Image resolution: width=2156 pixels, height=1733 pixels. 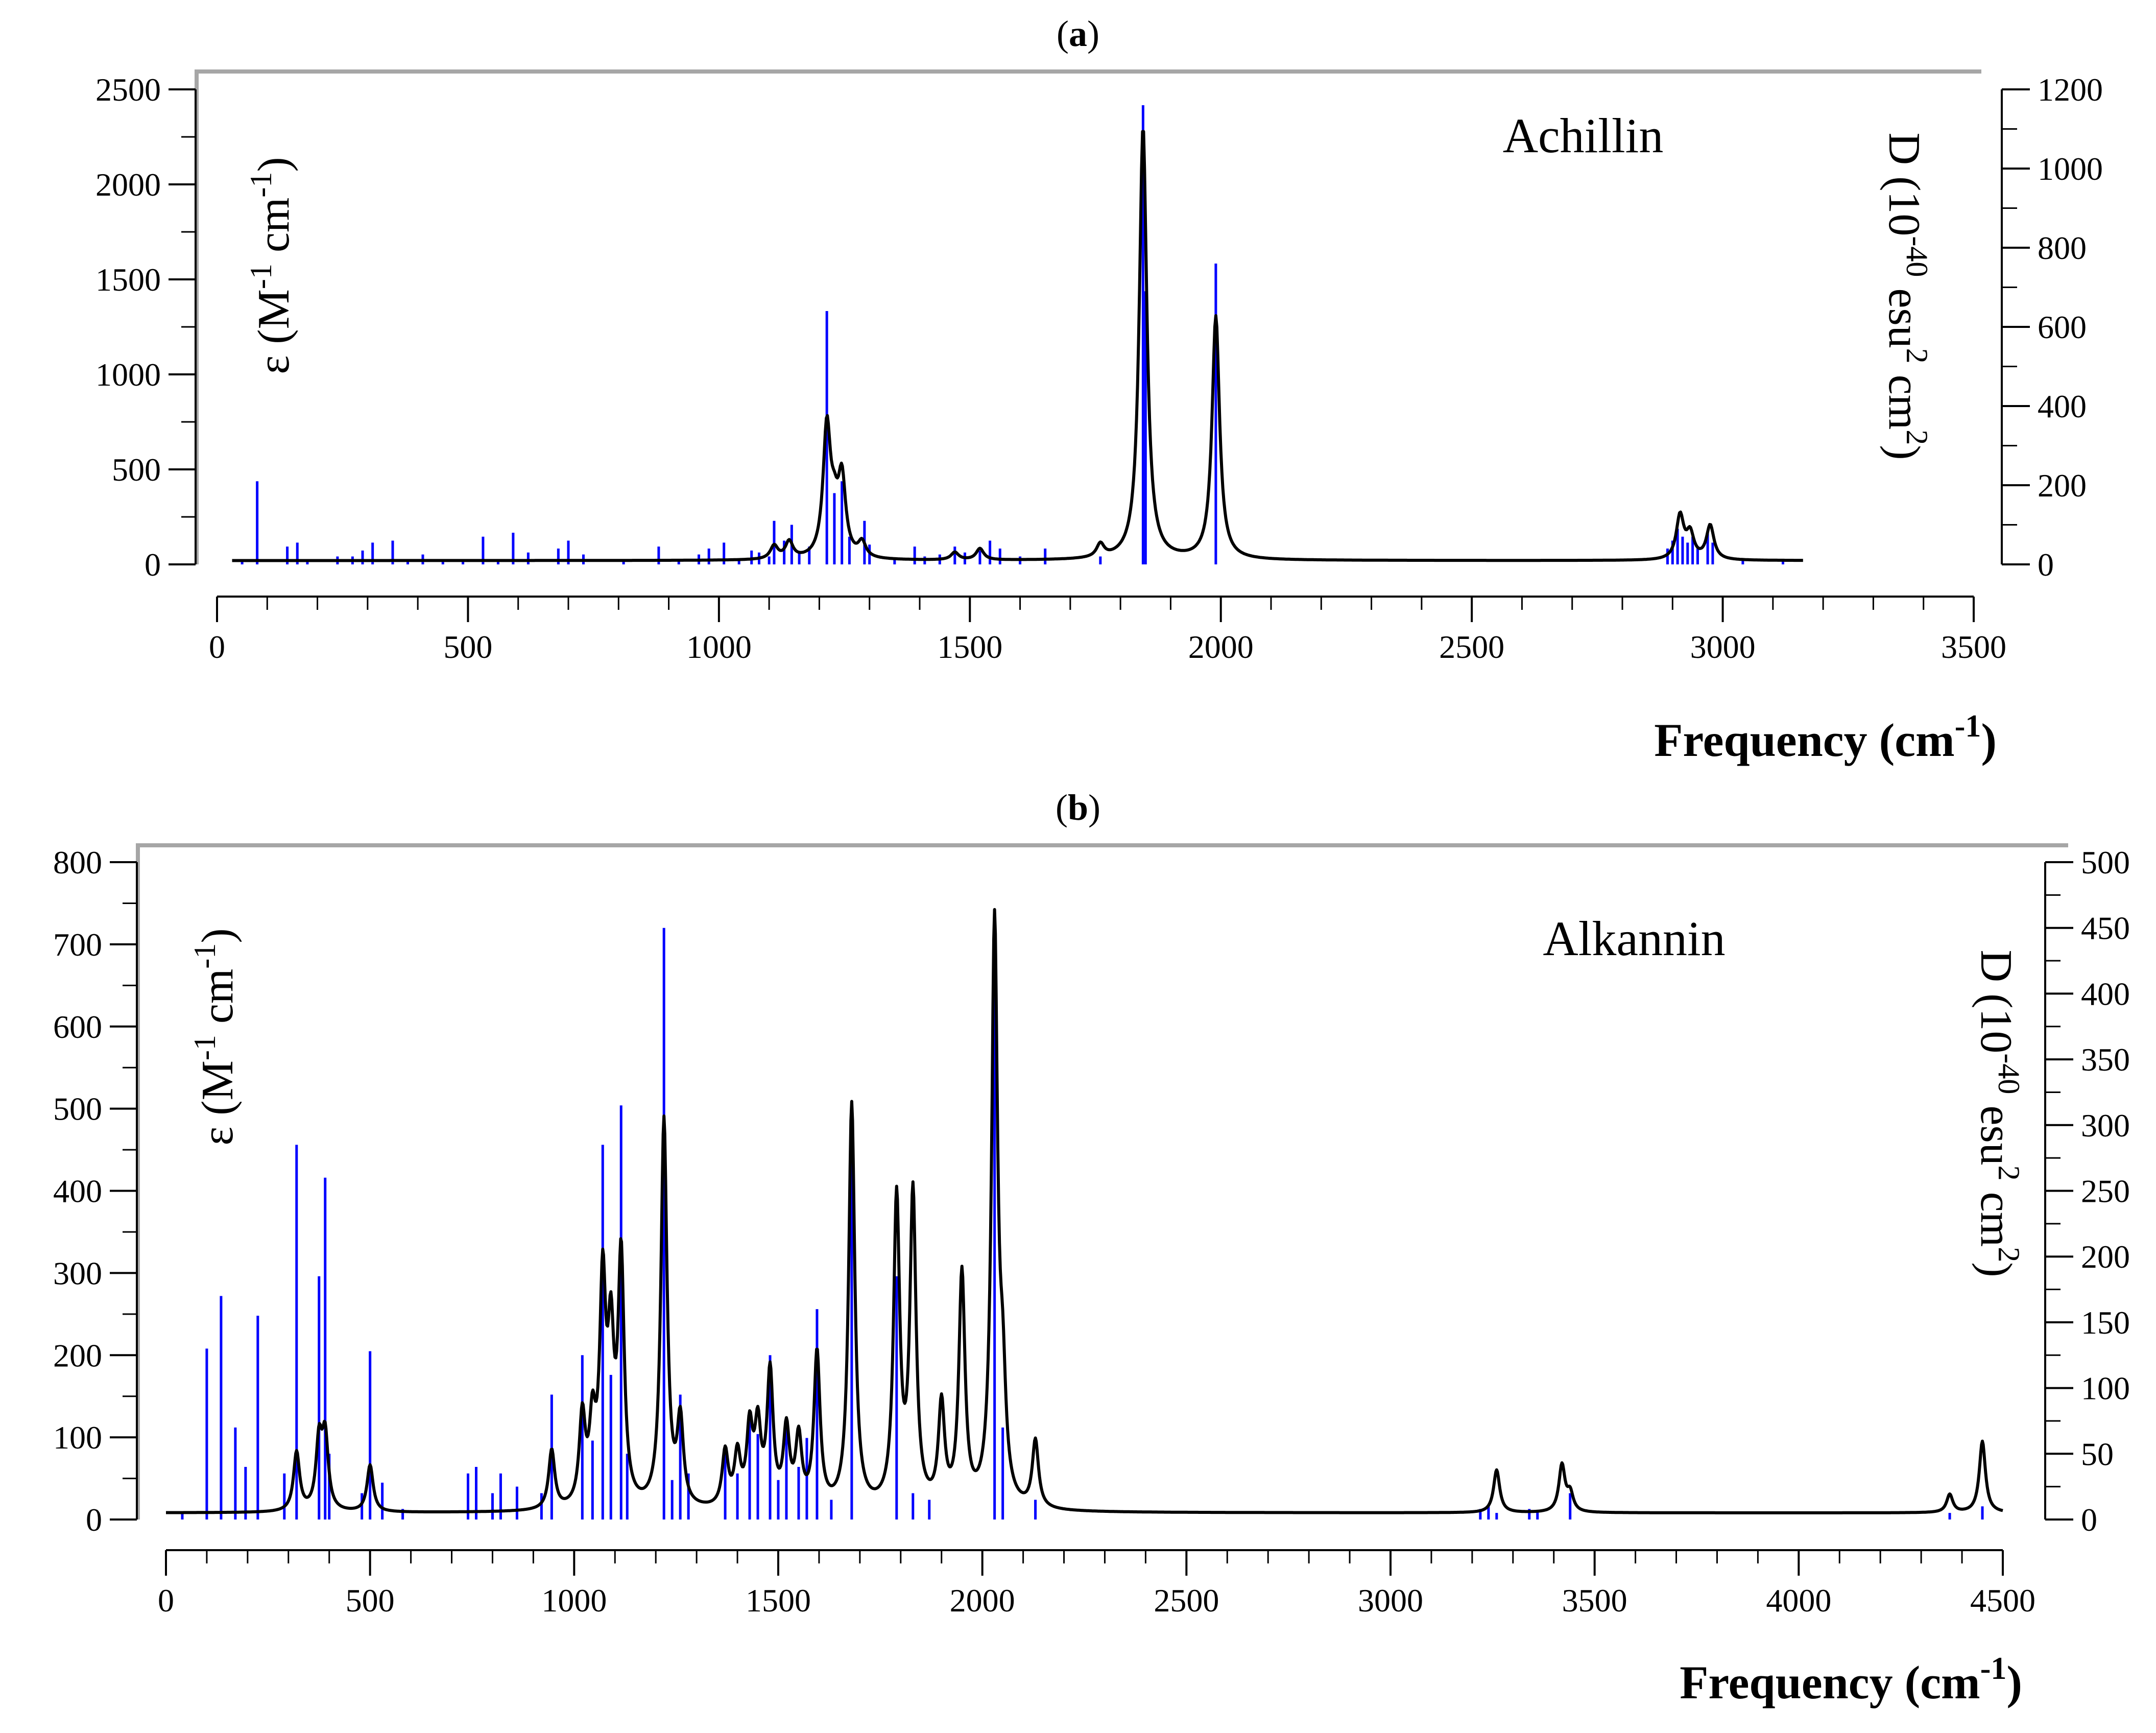 I want to click on compound-name-a: Achillin, so click(x=1583, y=135).